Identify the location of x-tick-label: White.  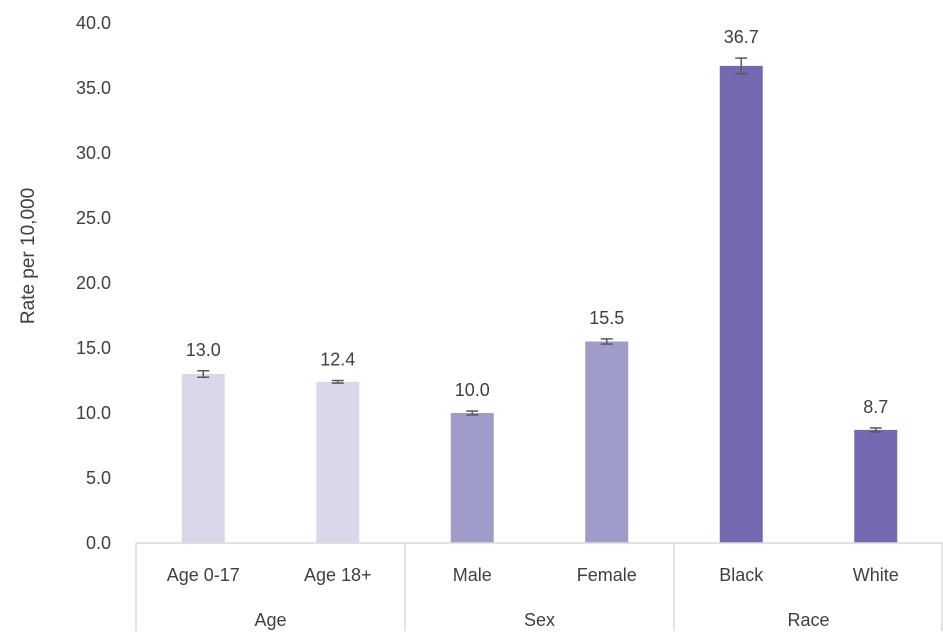
(876, 575).